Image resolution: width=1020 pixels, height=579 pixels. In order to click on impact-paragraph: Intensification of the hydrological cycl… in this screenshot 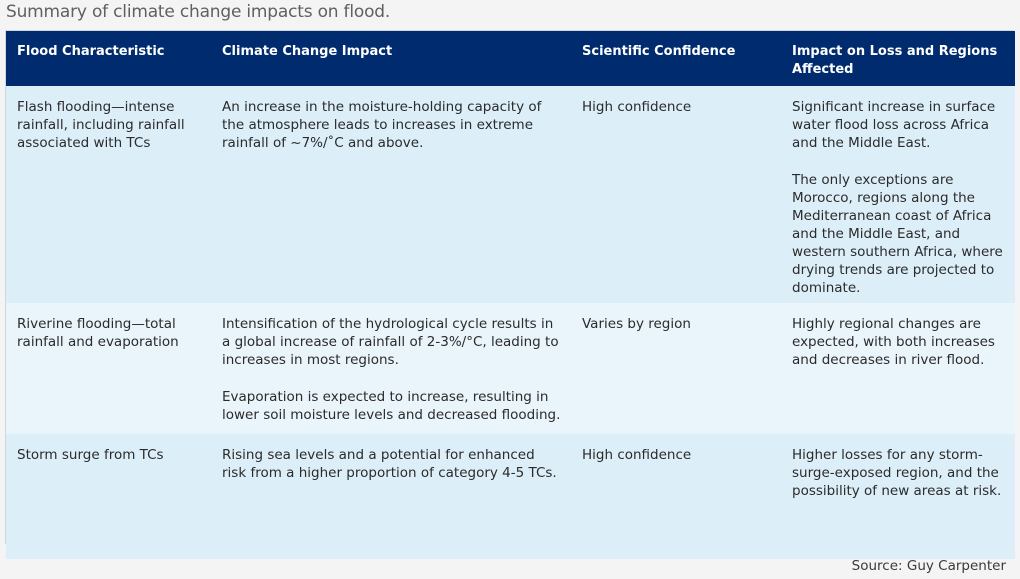, I will do `click(390, 342)`.